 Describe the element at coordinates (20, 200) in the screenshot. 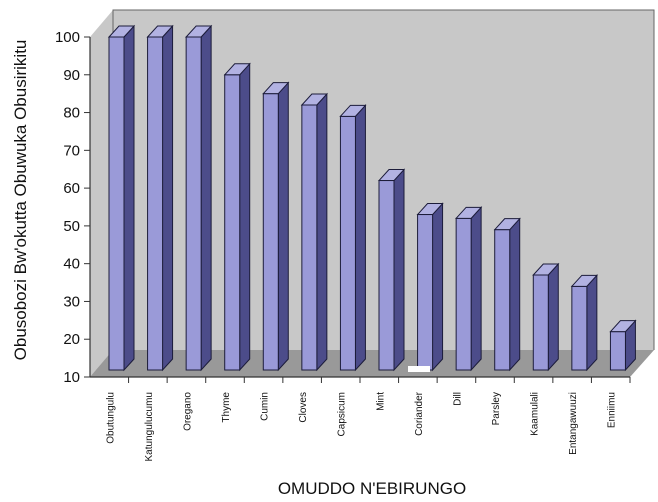

I see `y-axis-title: Obusobozi Bw'okutta Obuwuka Obusirikitu` at that location.